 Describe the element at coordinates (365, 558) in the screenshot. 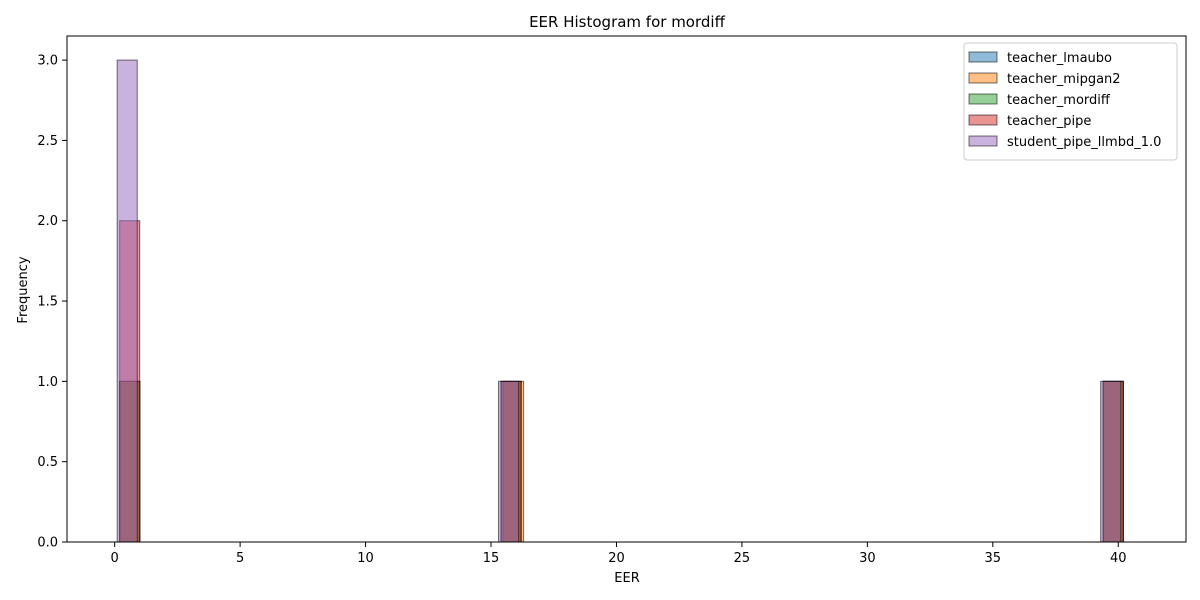

I see `x-tick-label: 10` at that location.